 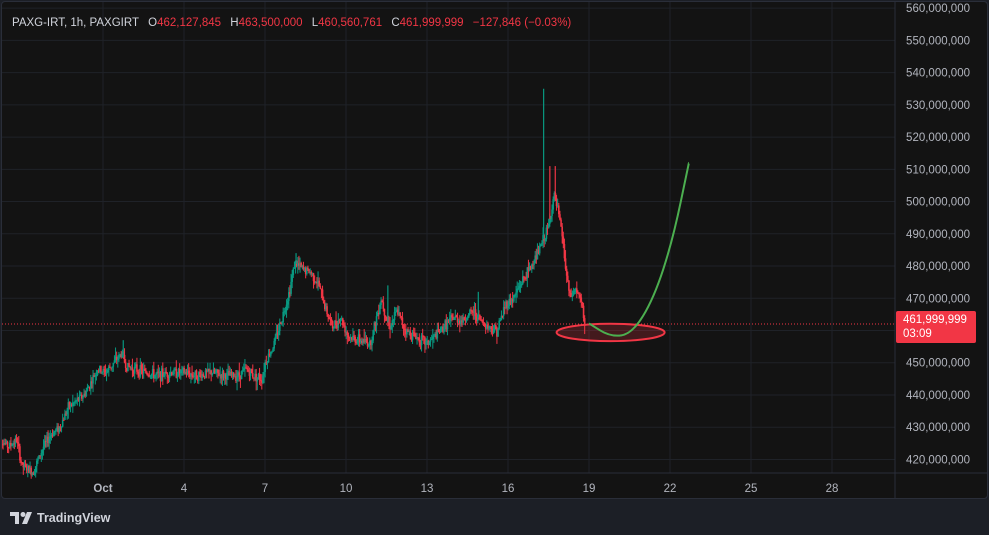 What do you see at coordinates (589, 489) in the screenshot?
I see `x-tick-label: 19` at bounding box center [589, 489].